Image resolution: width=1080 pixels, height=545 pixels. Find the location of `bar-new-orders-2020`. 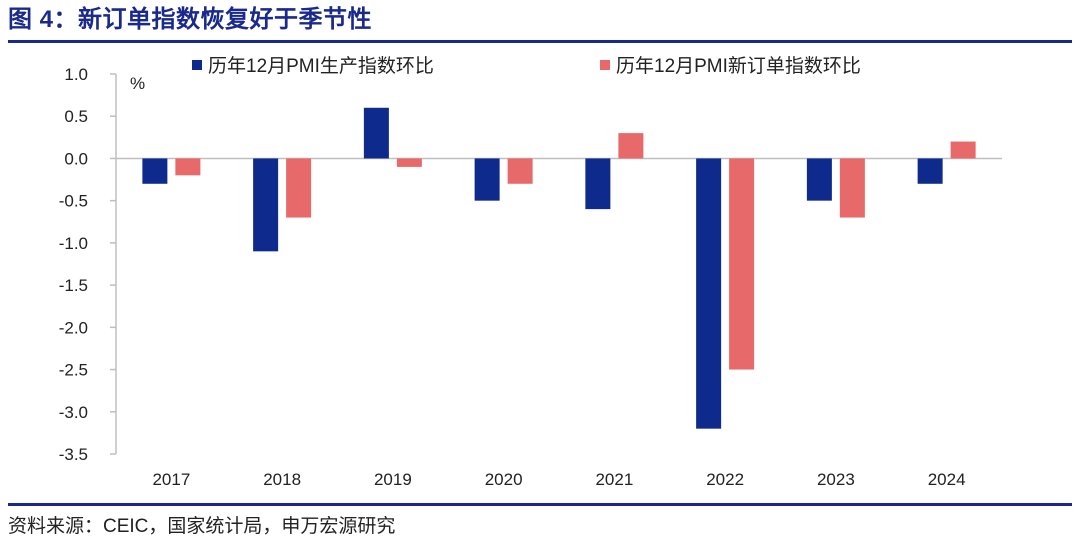

bar-new-orders-2020 is located at coordinates (520, 171).